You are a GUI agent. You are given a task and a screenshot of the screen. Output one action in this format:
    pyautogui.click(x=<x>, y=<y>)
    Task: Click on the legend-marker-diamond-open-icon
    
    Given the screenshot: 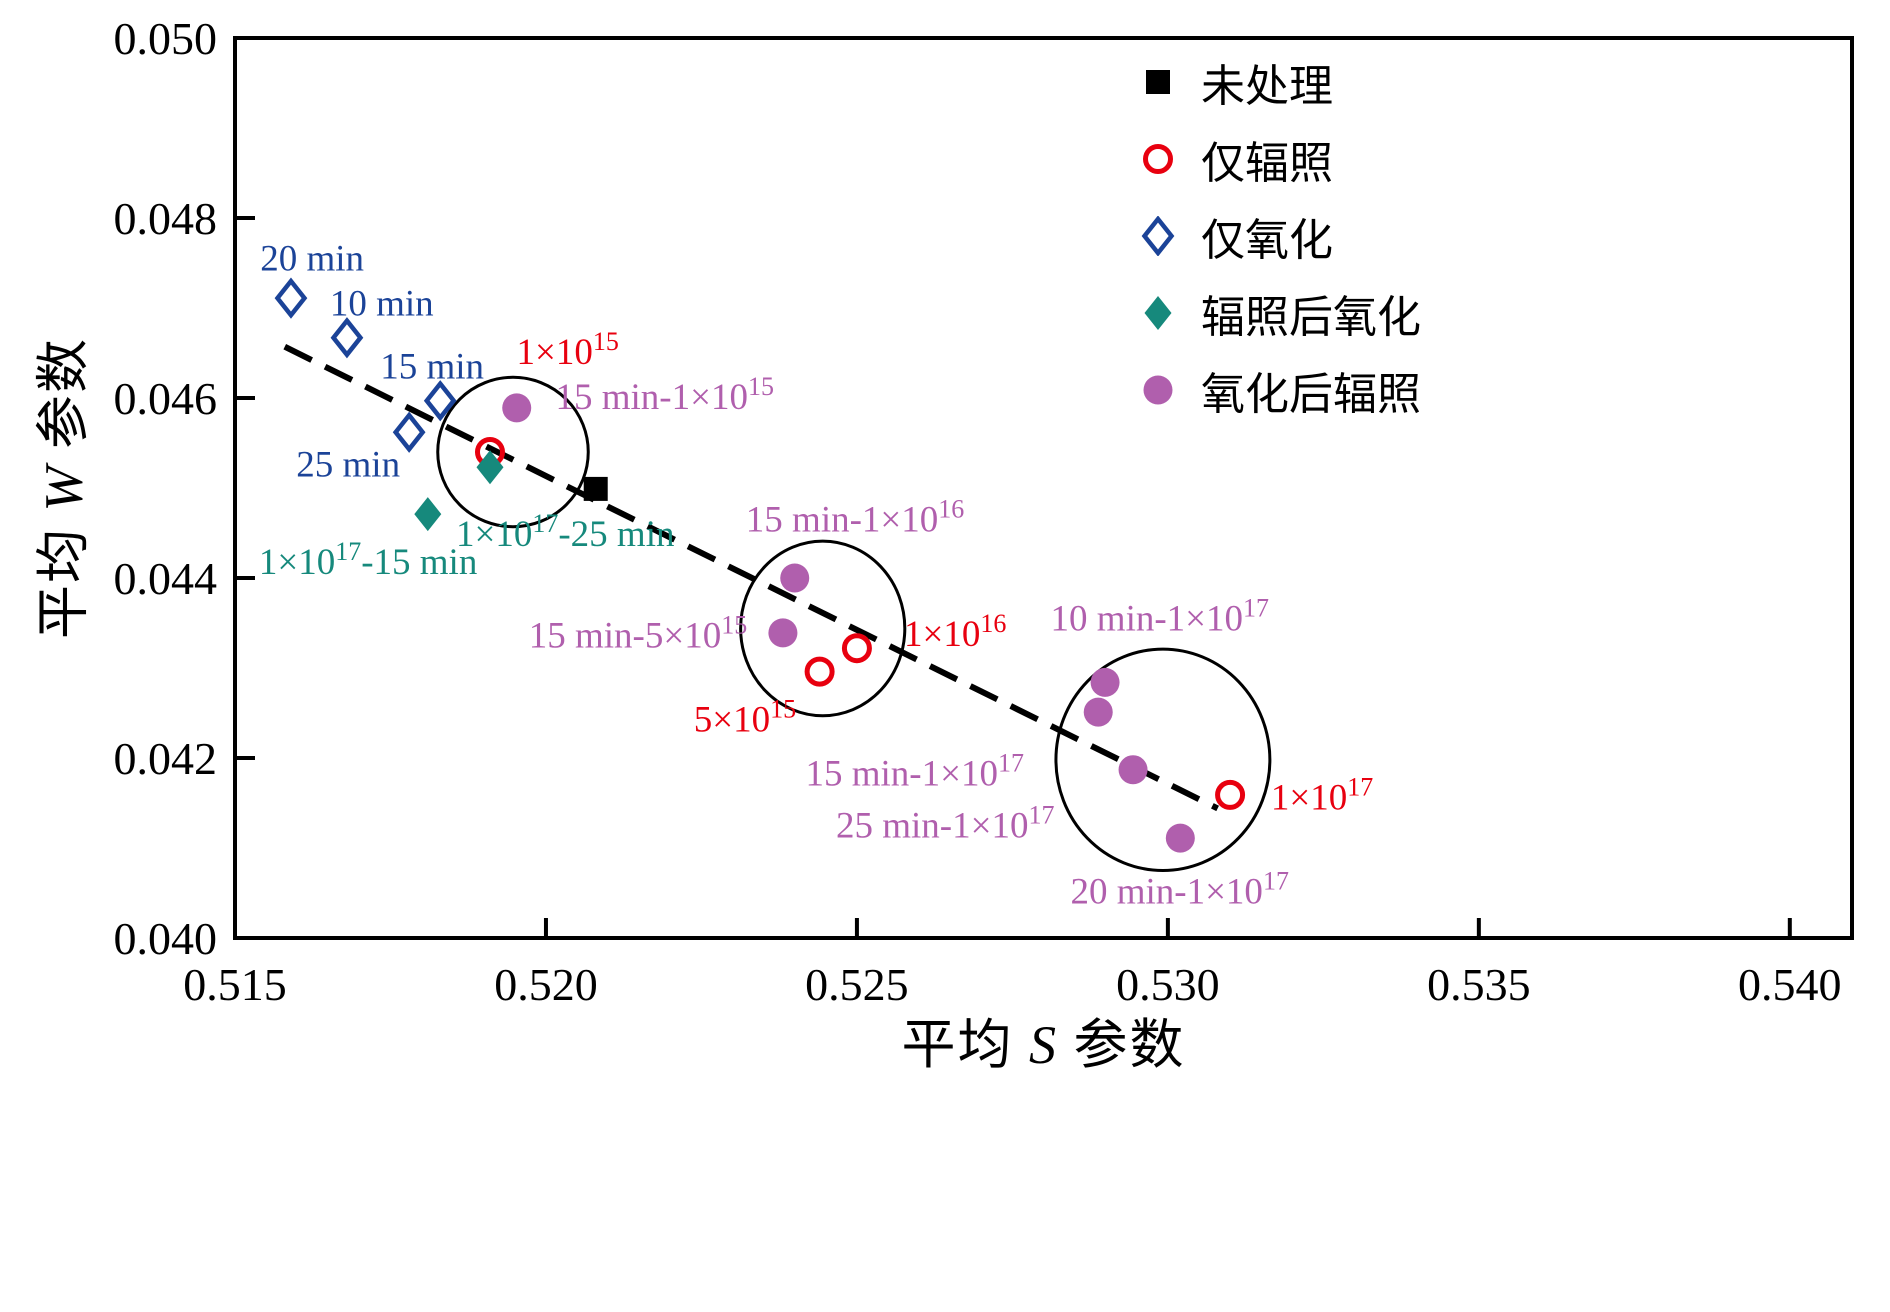 What is the action you would take?
    pyautogui.click(x=1158, y=236)
    